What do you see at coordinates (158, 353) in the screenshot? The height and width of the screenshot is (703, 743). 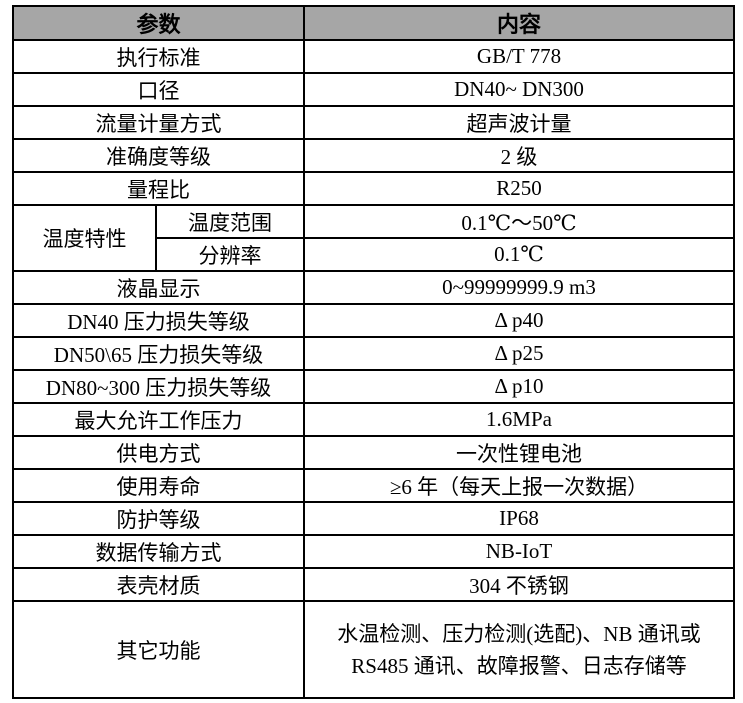 I see `param-cell: DN50\65 压力损失等级` at bounding box center [158, 353].